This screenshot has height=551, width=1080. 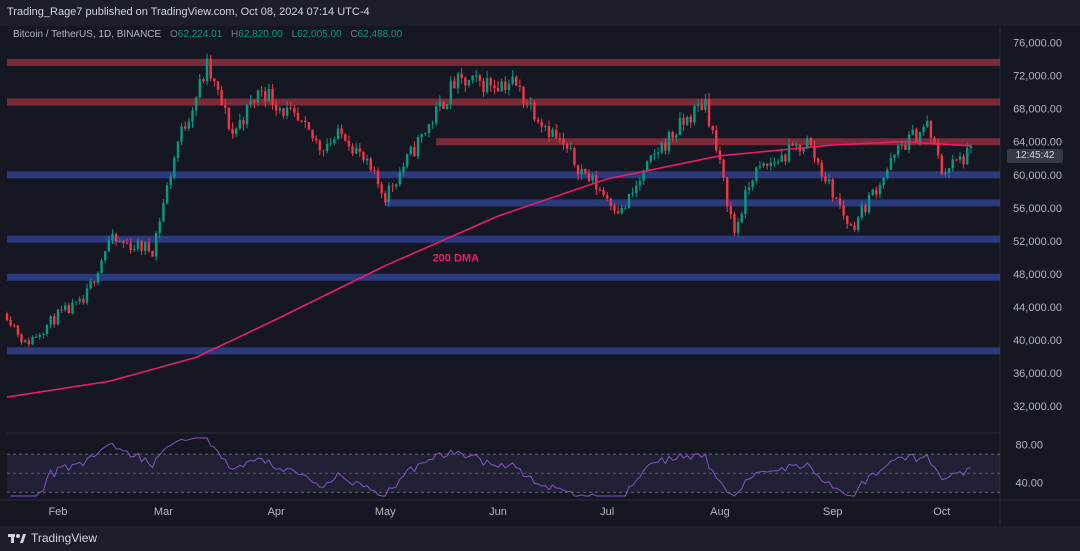 I want to click on price-tick-label: 56,000.00, so click(x=1037, y=209).